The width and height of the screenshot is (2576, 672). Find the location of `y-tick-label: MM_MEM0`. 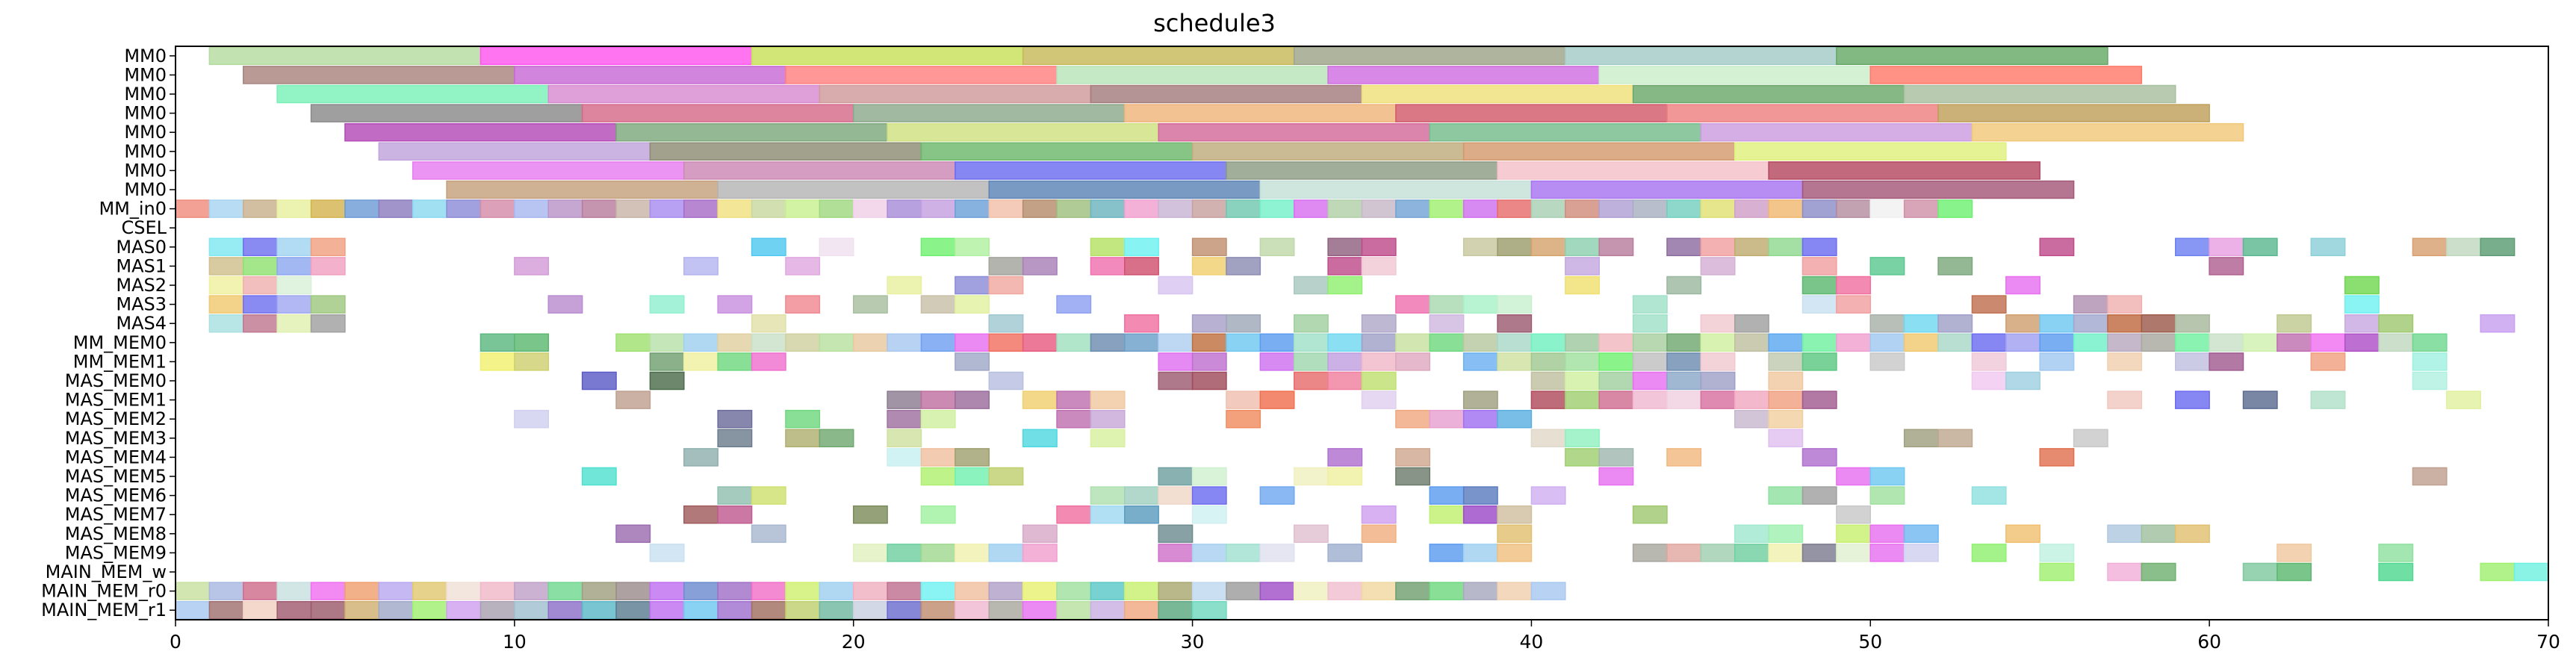

y-tick-label: MM_MEM0 is located at coordinates (120, 342).